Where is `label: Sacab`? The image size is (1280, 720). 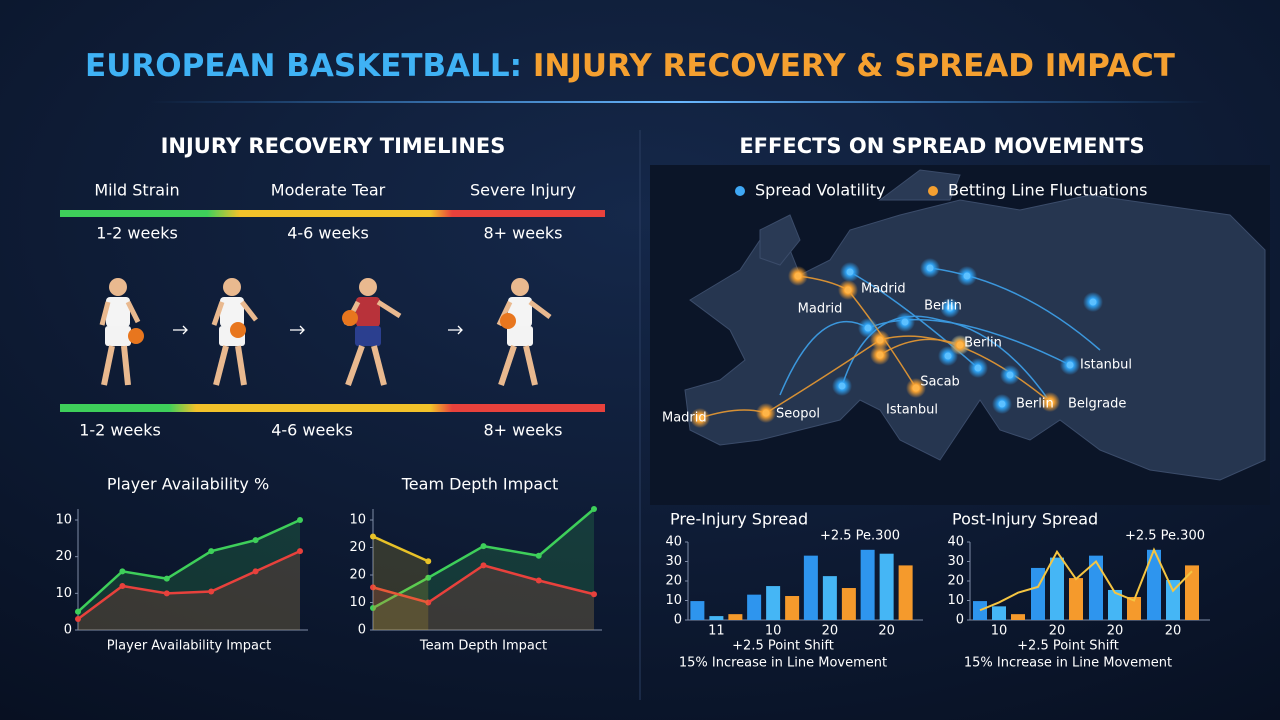
label: Sacab is located at coordinates (940, 382).